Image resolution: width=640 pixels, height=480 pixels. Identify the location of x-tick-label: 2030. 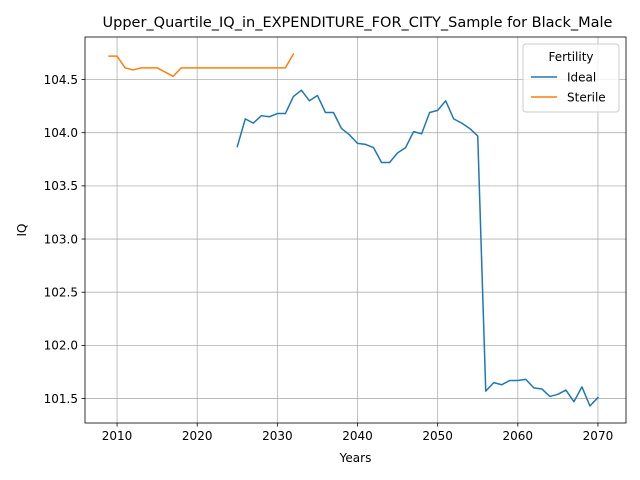
(277, 436).